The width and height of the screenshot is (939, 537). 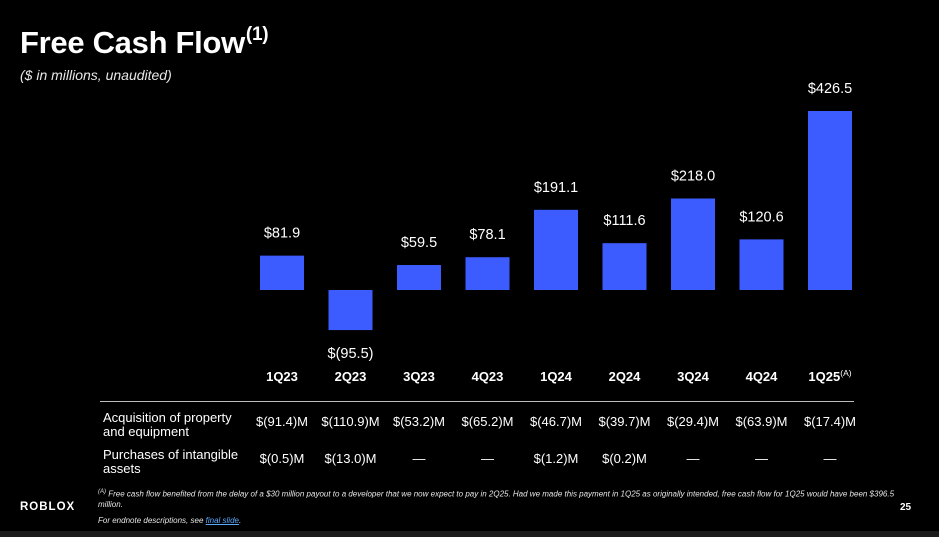 What do you see at coordinates (477, 401) in the screenshot?
I see `table-divider` at bounding box center [477, 401].